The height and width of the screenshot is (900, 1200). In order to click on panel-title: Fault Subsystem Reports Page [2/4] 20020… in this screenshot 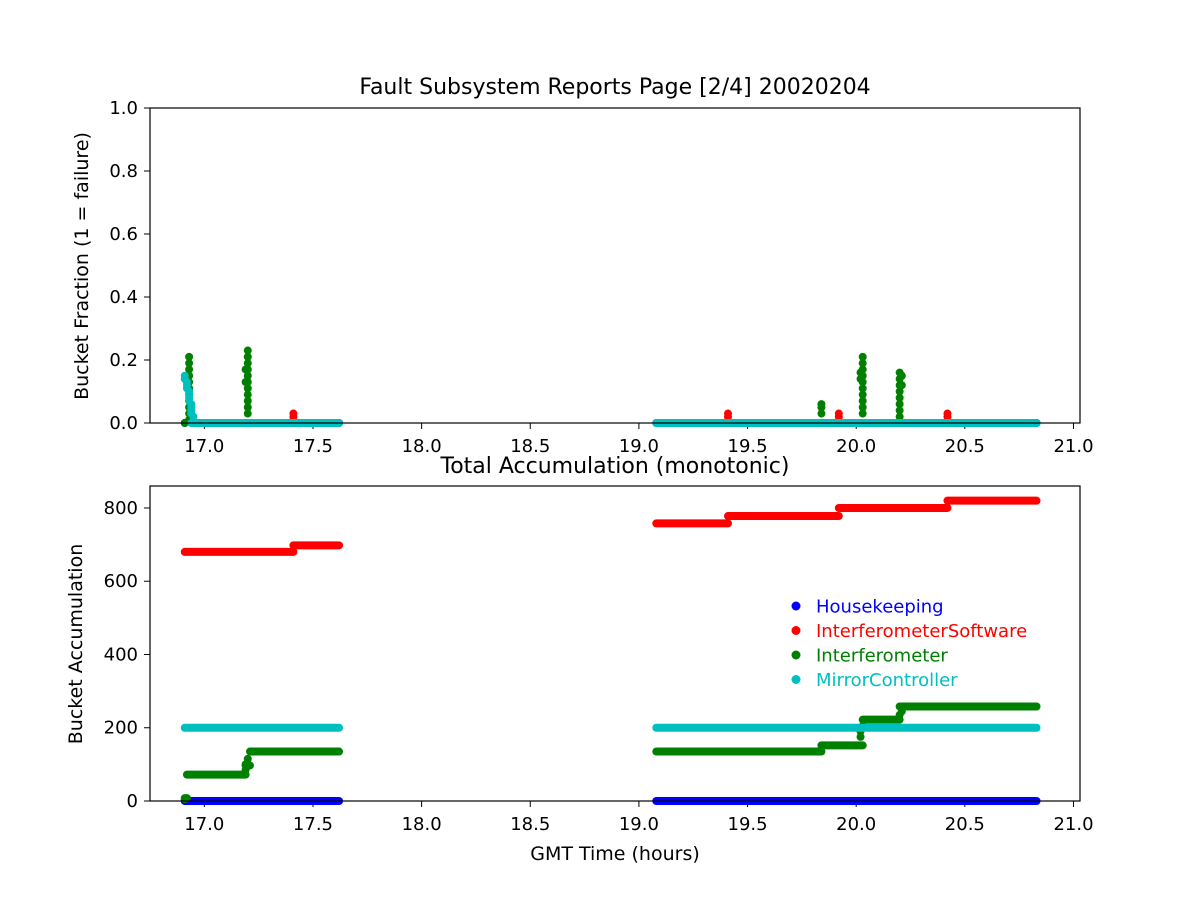, I will do `click(614, 87)`.